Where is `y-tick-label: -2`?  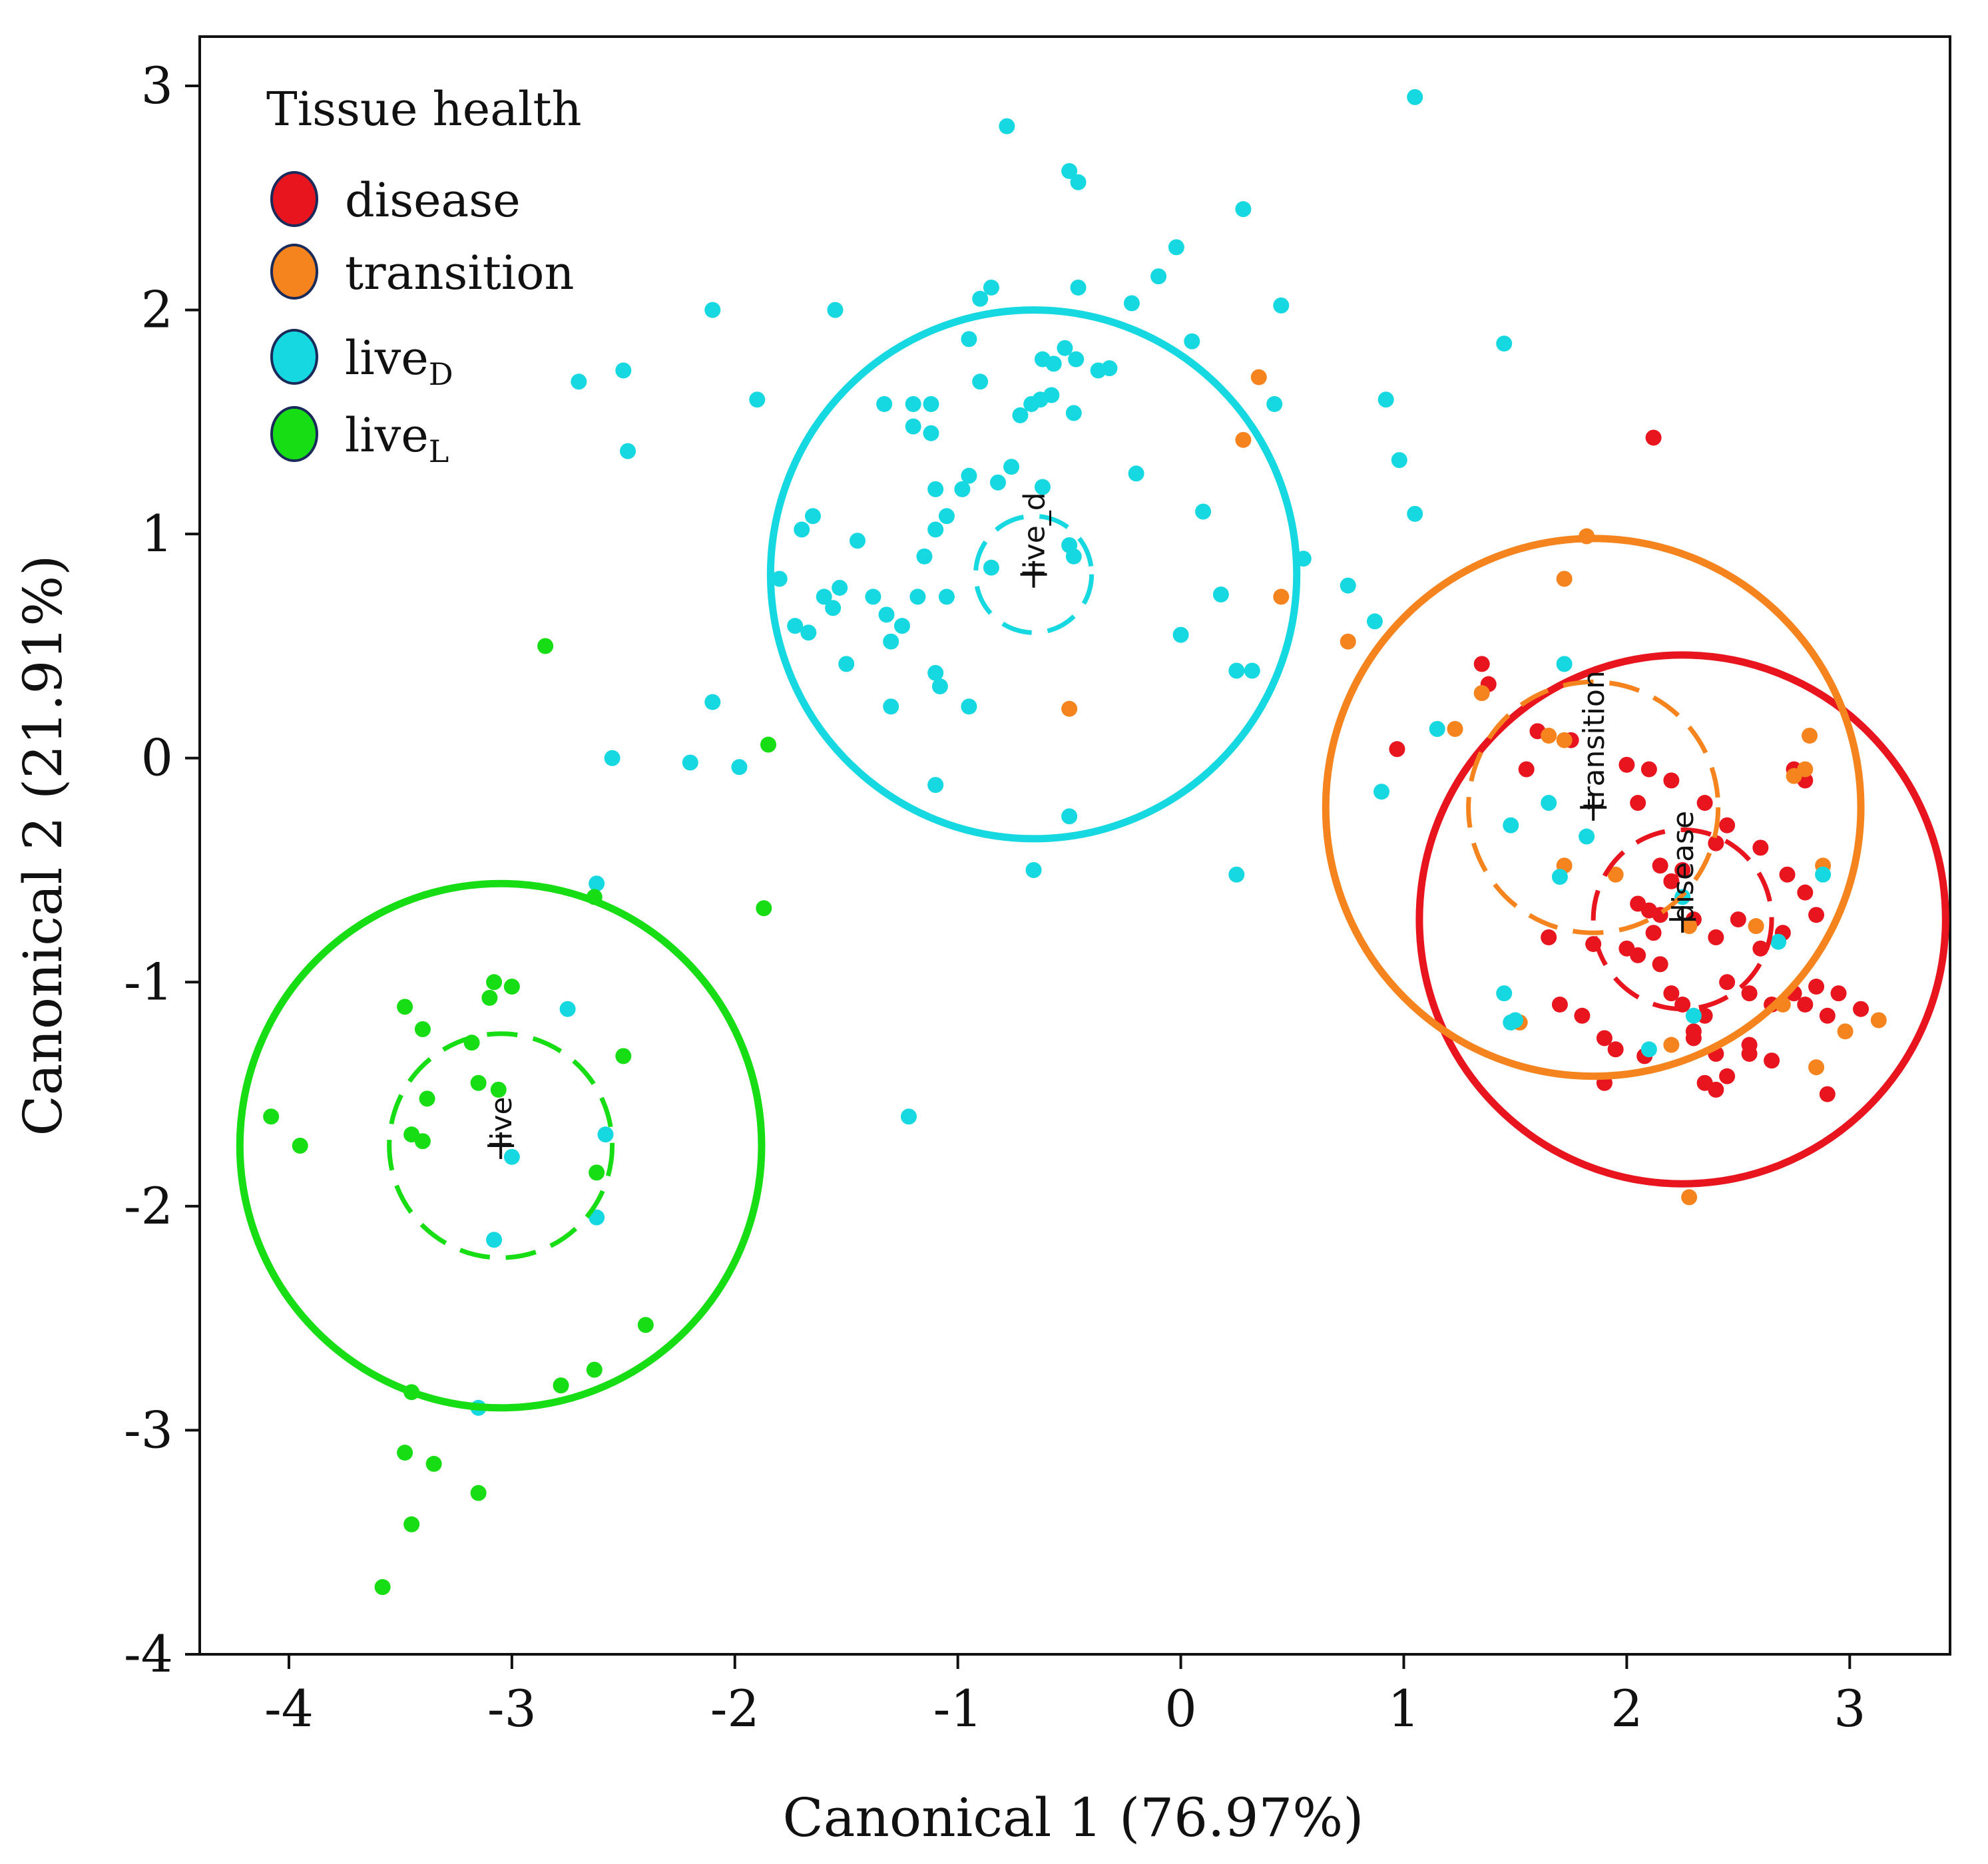
y-tick-label: -2 is located at coordinates (148, 1206).